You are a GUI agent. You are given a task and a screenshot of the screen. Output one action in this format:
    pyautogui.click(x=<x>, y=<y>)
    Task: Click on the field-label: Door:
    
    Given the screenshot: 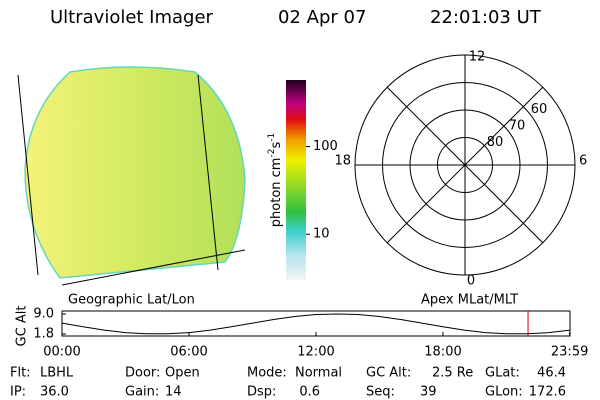 What is the action you would take?
    pyautogui.click(x=142, y=373)
    